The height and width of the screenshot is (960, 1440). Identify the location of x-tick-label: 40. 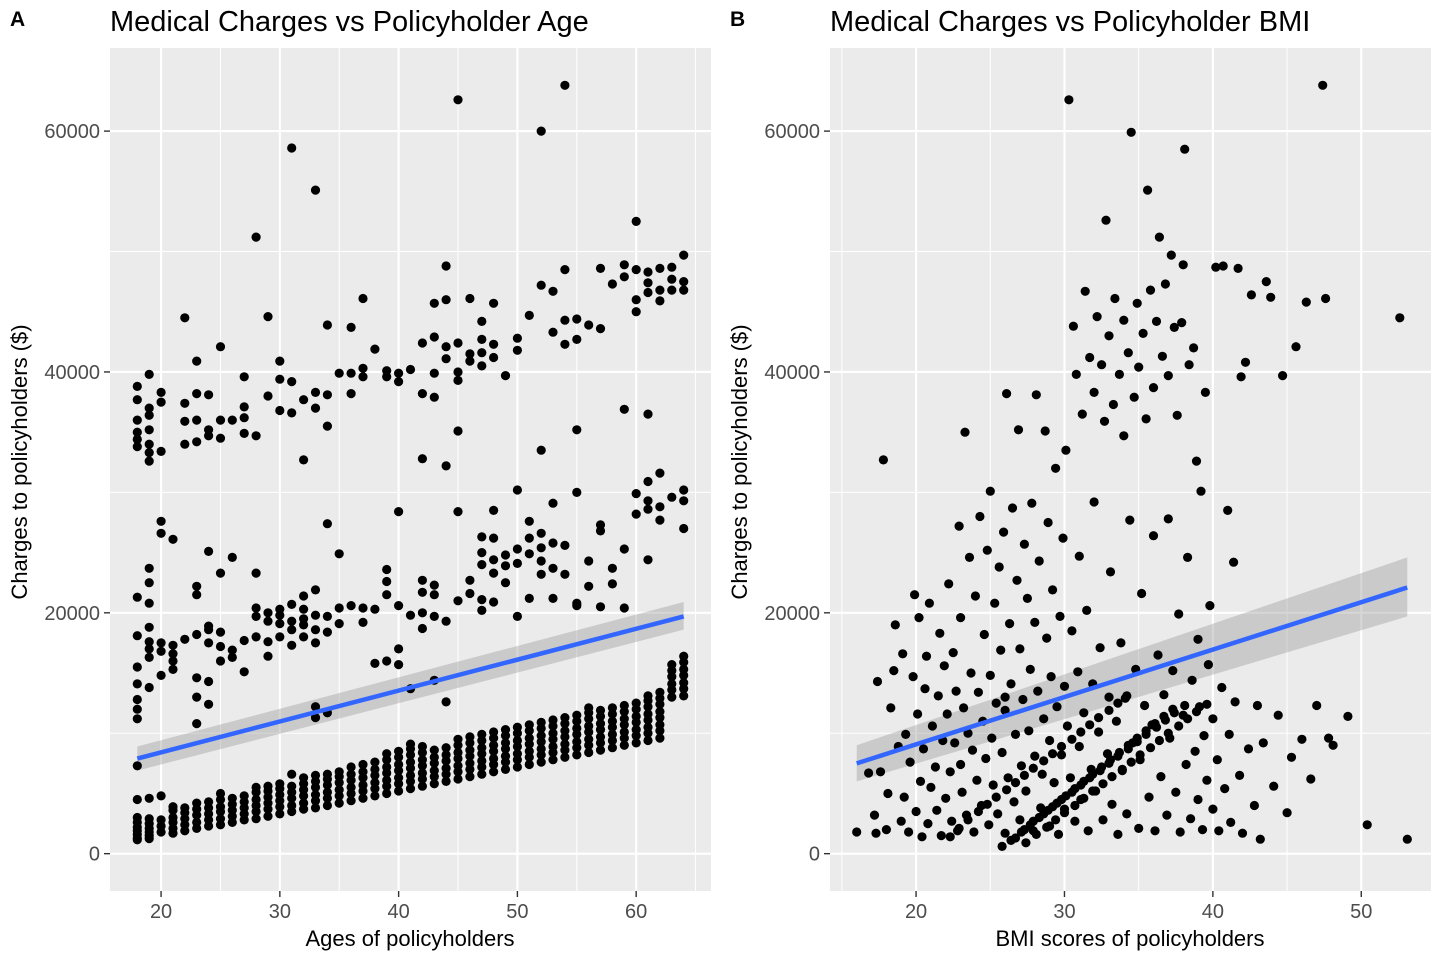
(398, 912).